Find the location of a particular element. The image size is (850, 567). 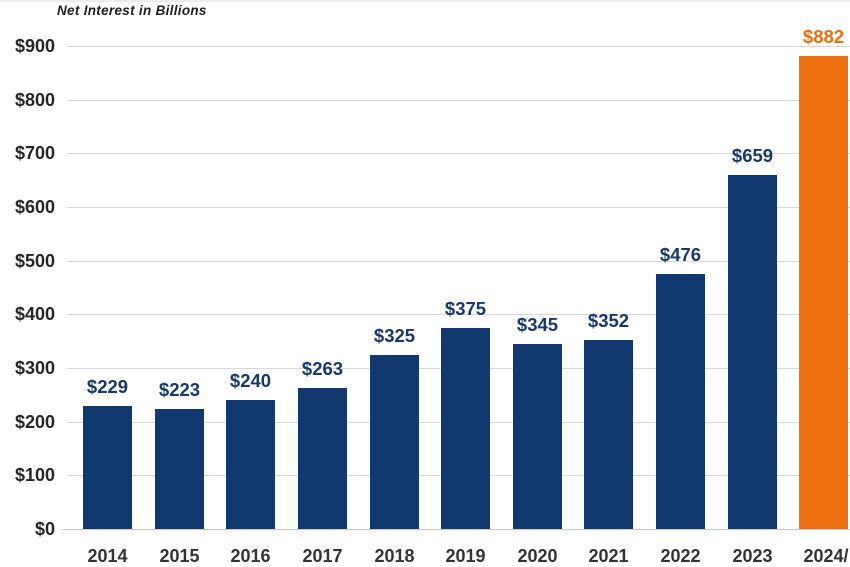

x-axis-label-text: 2019 is located at coordinates (465, 556).